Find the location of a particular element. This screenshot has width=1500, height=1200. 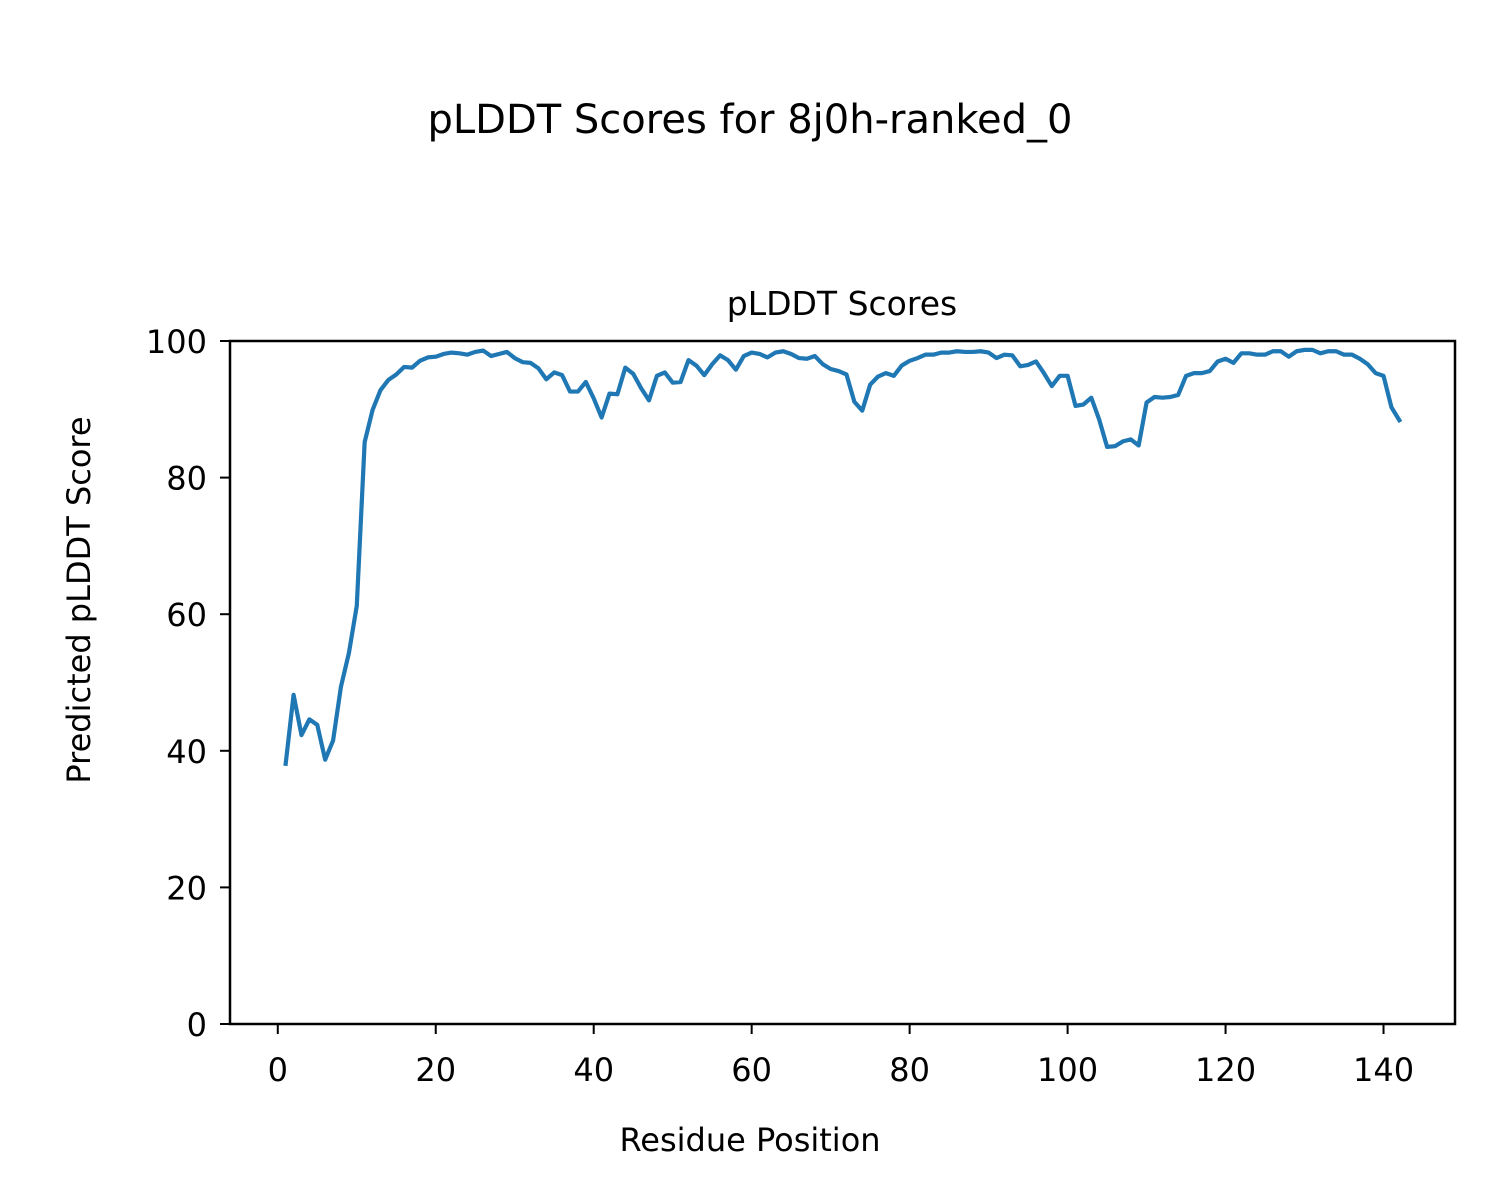

y-tick-label: 60 is located at coordinates (186, 615).